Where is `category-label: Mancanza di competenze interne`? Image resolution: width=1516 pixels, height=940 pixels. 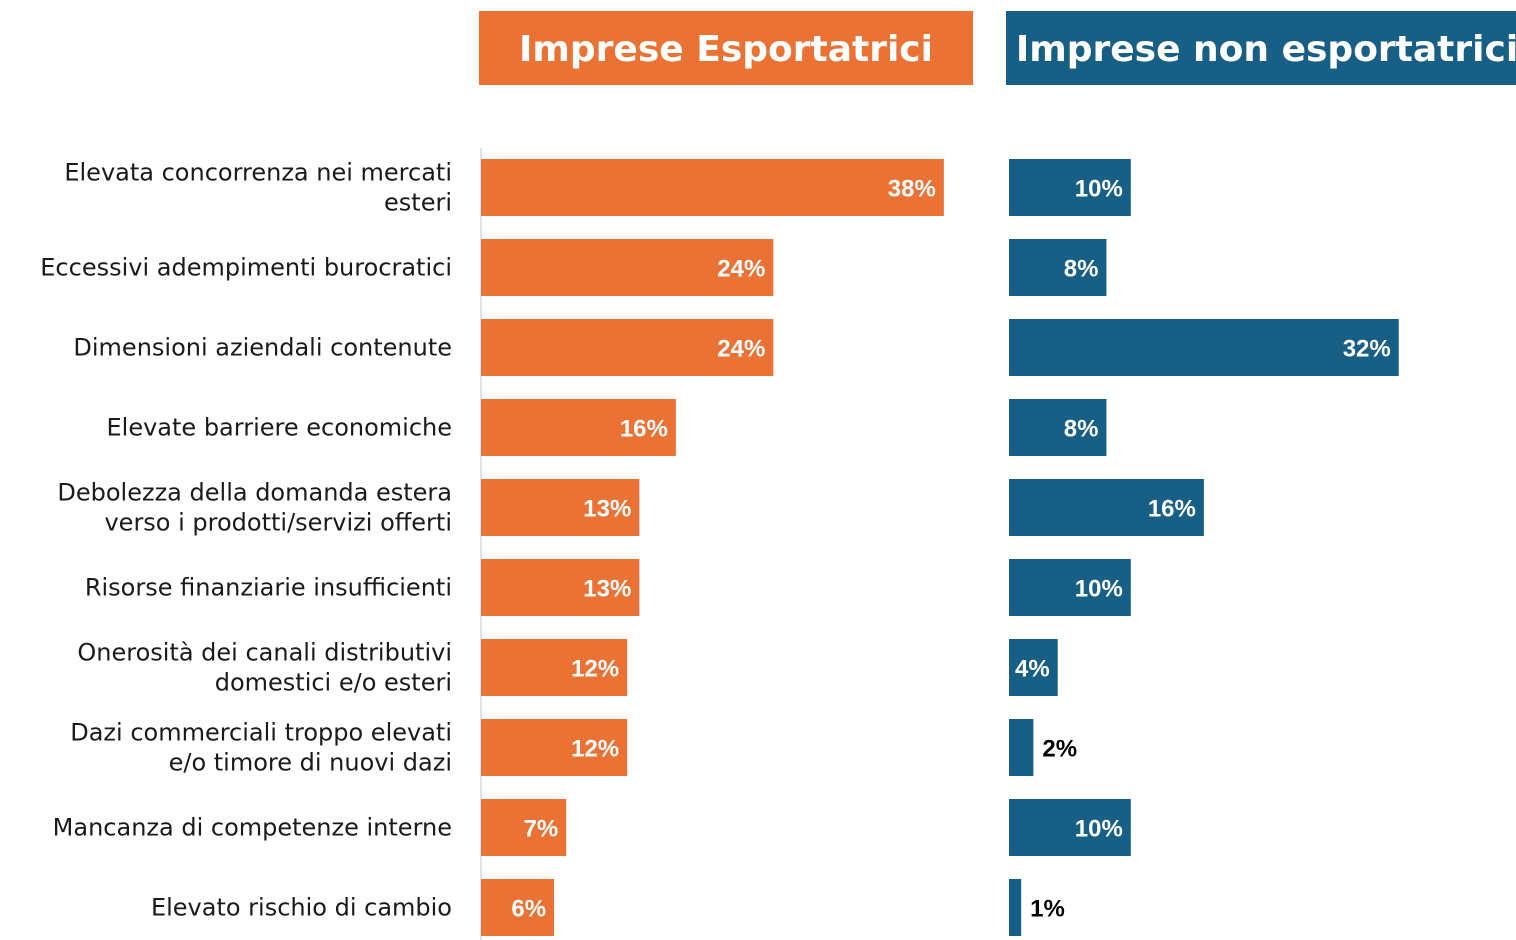
category-label: Mancanza di competenze interne is located at coordinates (252, 828).